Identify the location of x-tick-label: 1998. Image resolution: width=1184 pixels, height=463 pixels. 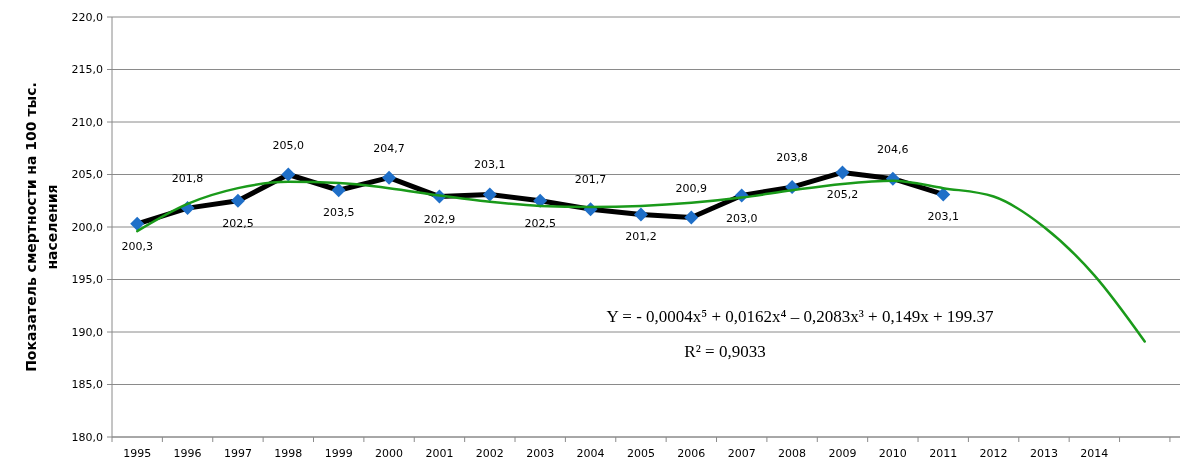
(288, 453).